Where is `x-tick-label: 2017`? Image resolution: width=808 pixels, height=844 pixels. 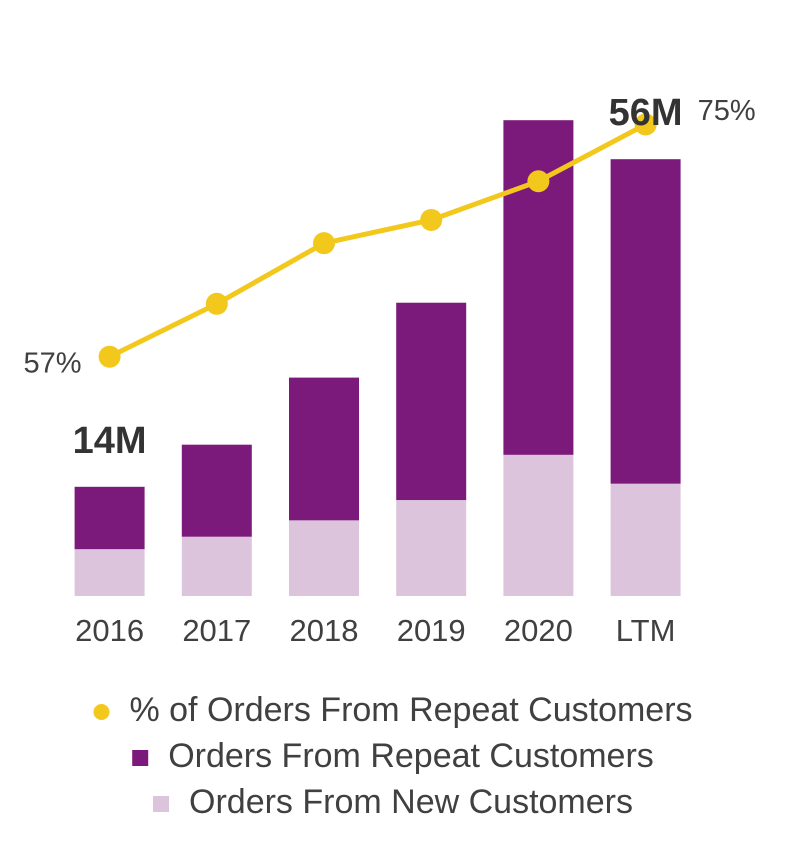 x-tick-label: 2017 is located at coordinates (216, 630).